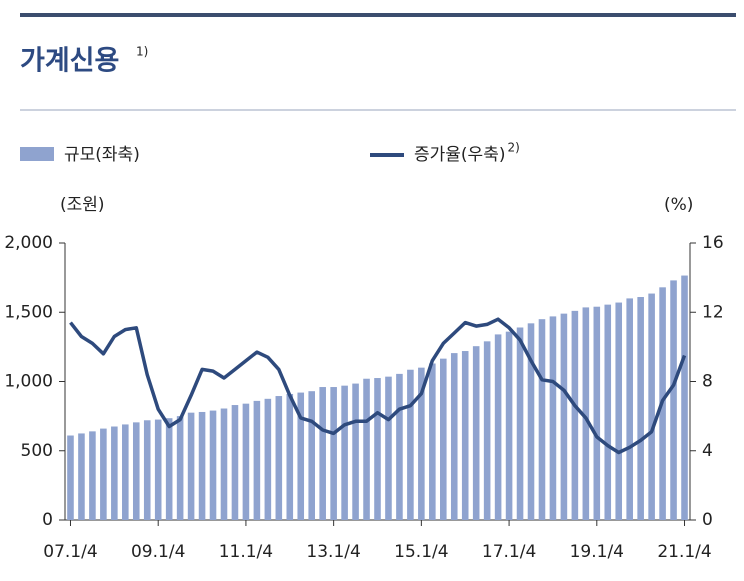 This screenshot has height=581, width=744. I want to click on x-tick-label: 21.1/4, so click(684, 552).